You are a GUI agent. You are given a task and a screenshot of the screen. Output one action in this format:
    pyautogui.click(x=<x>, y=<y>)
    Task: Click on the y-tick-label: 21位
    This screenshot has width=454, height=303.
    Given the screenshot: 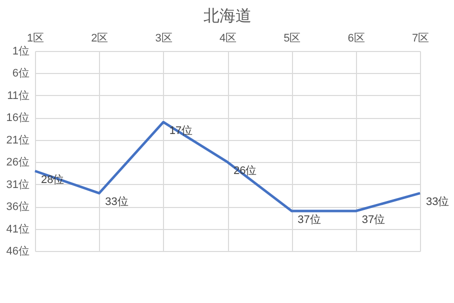 What is the action you would take?
    pyautogui.click(x=18, y=140)
    